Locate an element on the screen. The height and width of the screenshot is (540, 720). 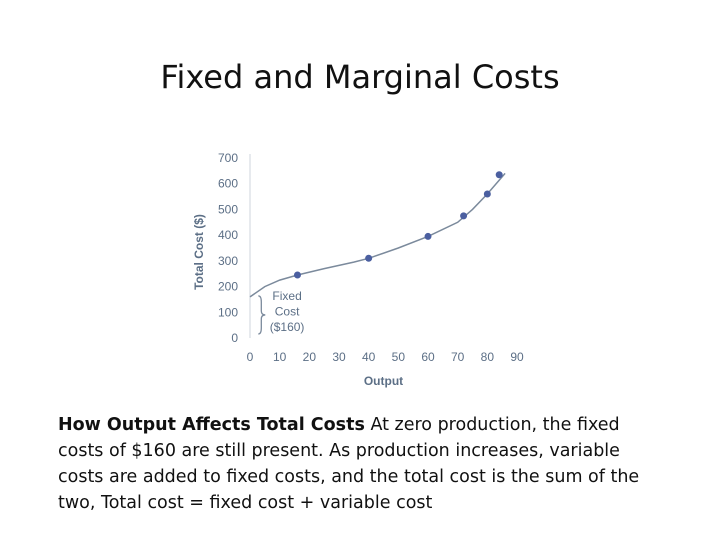
annotation-line-amount: ($160) is located at coordinates (287, 327).